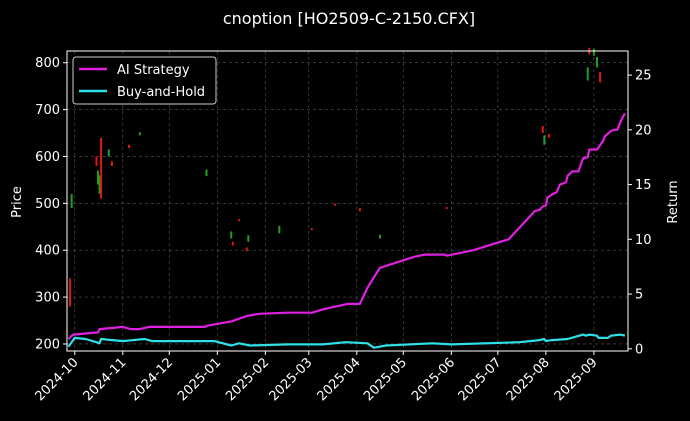 This screenshot has height=421, width=690. What do you see at coordinates (17, 202) in the screenshot?
I see `y-axis-label: Price` at bounding box center [17, 202].